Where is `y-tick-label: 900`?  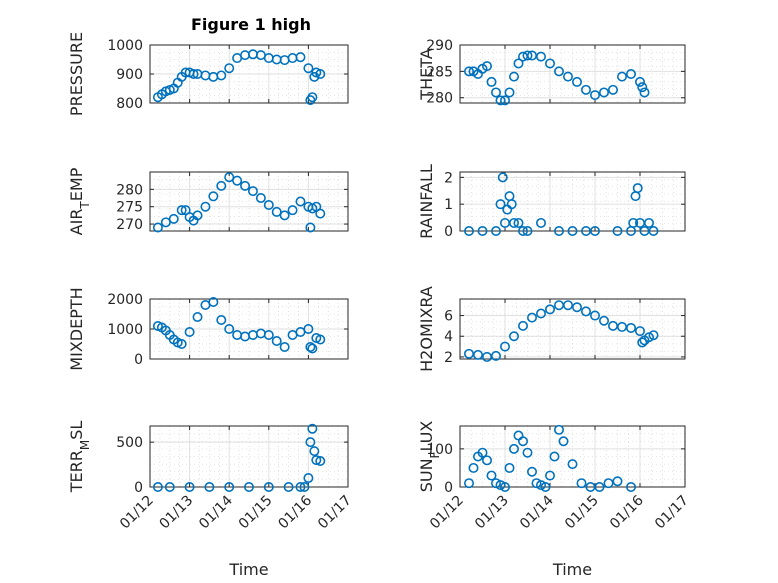 y-tick-label: 900 is located at coordinates (129, 75).